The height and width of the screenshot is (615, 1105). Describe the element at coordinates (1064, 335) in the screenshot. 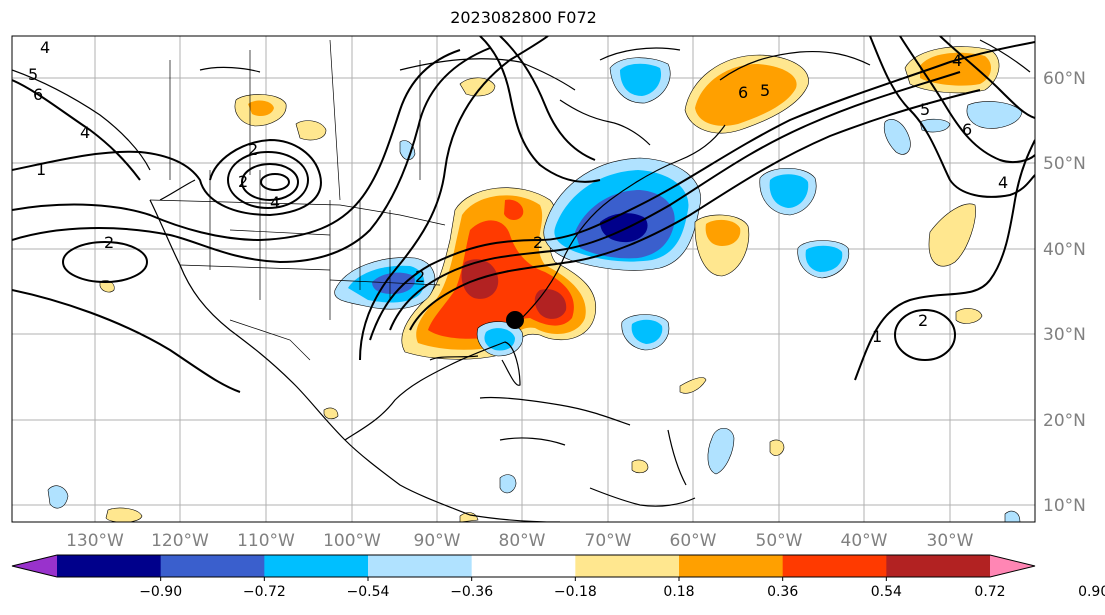

I see `lat-label: 30°N` at that location.